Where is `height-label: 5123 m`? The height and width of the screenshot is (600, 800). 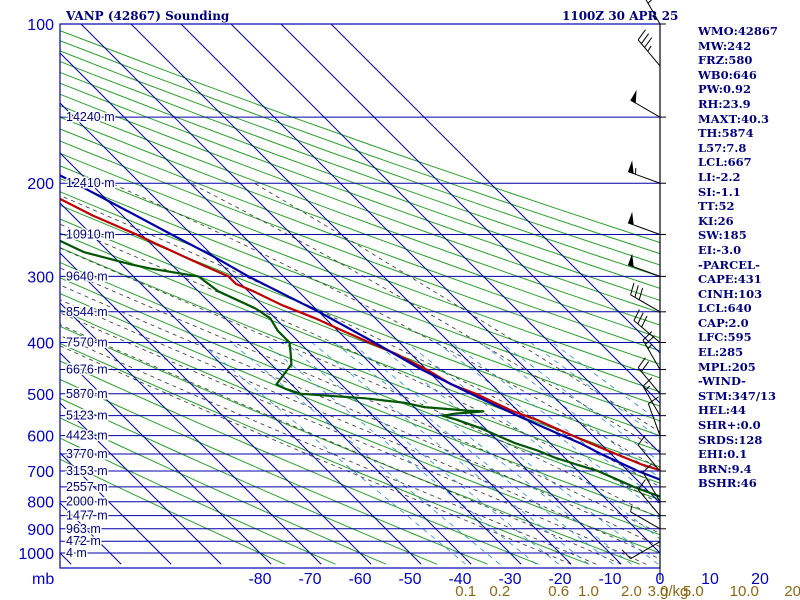 height-label: 5123 m is located at coordinates (87, 416).